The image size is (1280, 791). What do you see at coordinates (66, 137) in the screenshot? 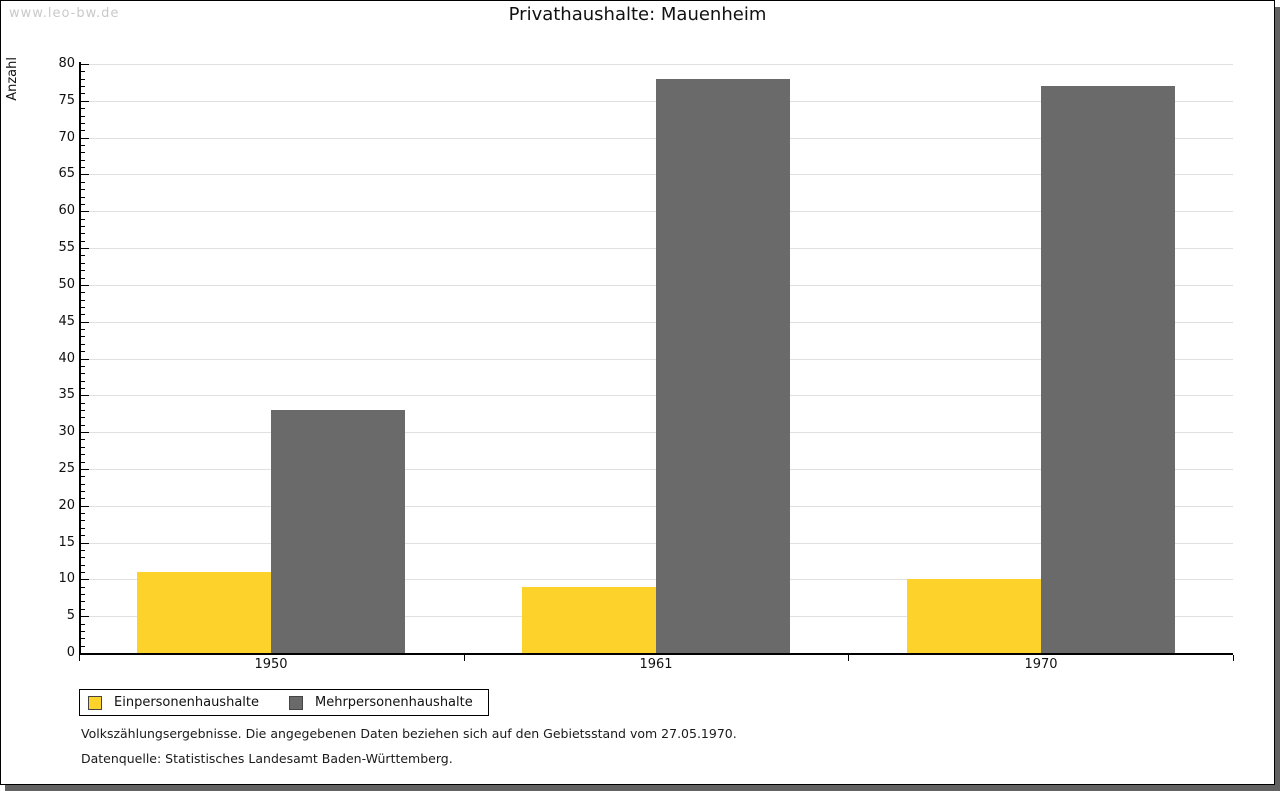
I see `y-tick-label: 70` at bounding box center [66, 137].